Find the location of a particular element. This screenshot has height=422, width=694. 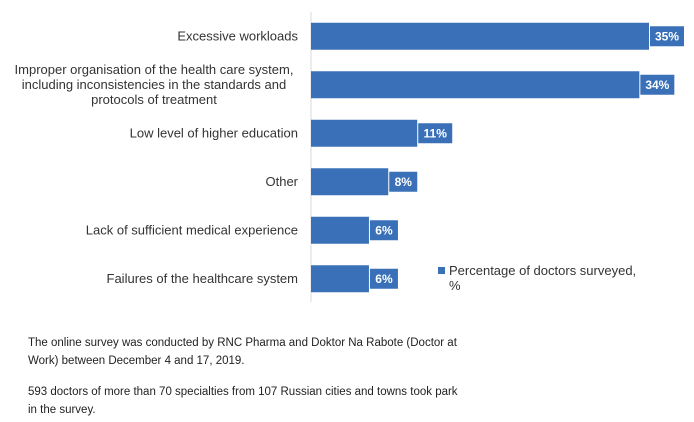

data-label: 11% is located at coordinates (436, 133).